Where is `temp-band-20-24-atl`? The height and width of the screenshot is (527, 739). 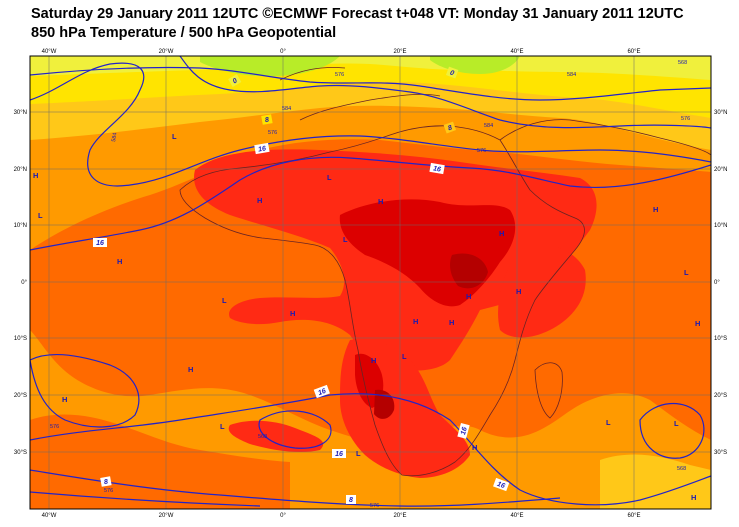 temp-band-20-24-atl is located at coordinates (276, 436).